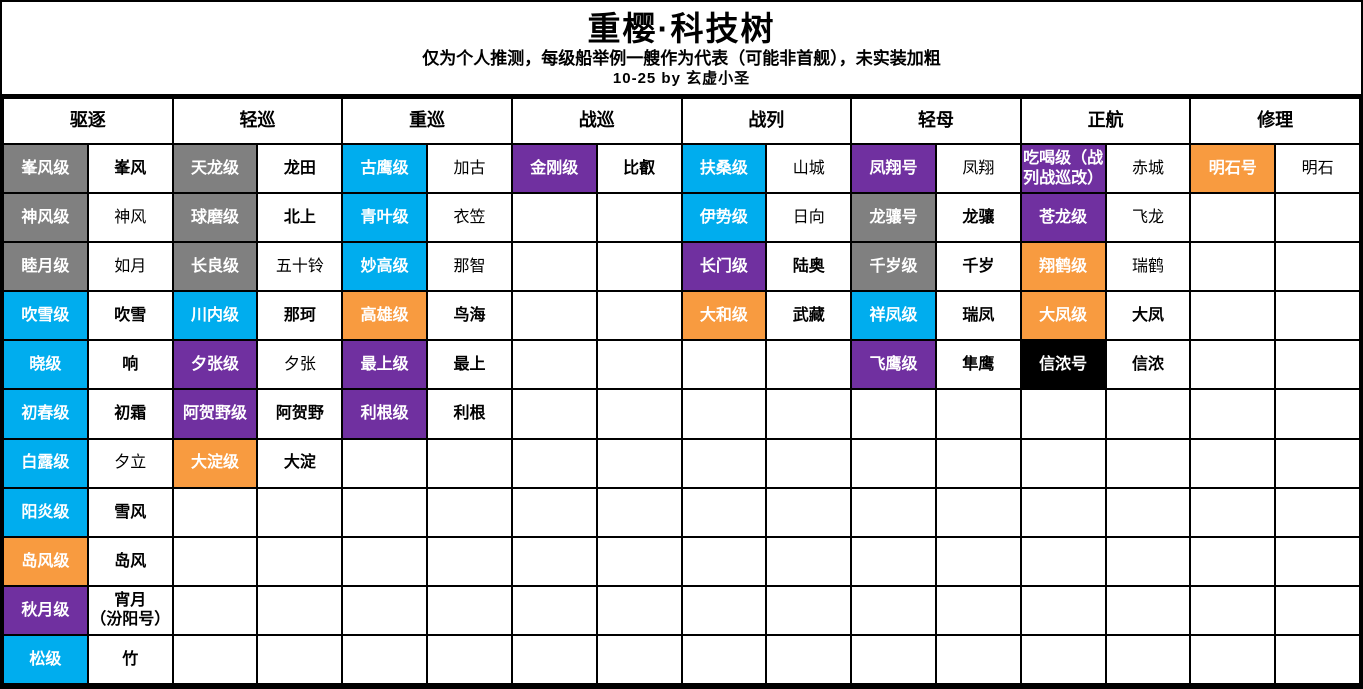  I want to click on ship-cell-light-carrier-0: 凤翔, so click(978, 169).